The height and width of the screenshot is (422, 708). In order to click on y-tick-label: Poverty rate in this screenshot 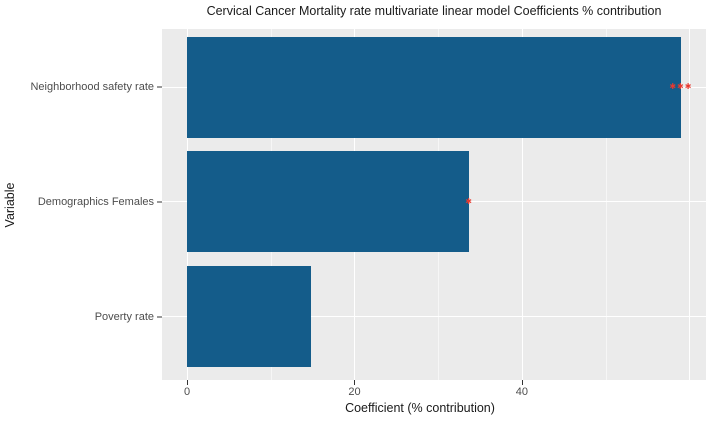, I will do `click(124, 316)`.